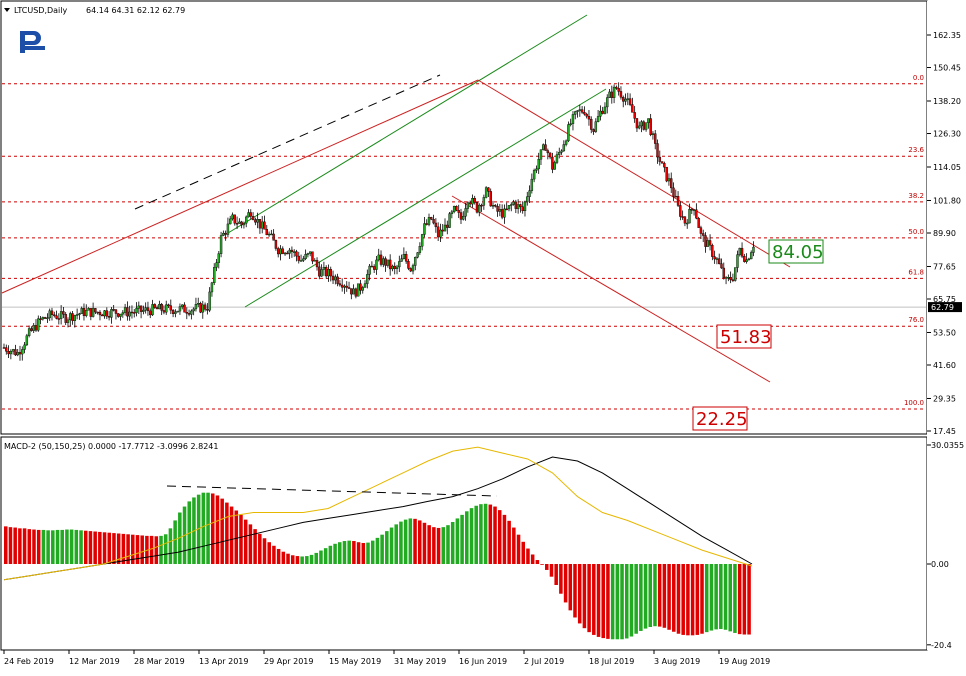 The image size is (966, 676). What do you see at coordinates (918, 78) in the screenshot?
I see `fib-level-label: 0.0` at bounding box center [918, 78].